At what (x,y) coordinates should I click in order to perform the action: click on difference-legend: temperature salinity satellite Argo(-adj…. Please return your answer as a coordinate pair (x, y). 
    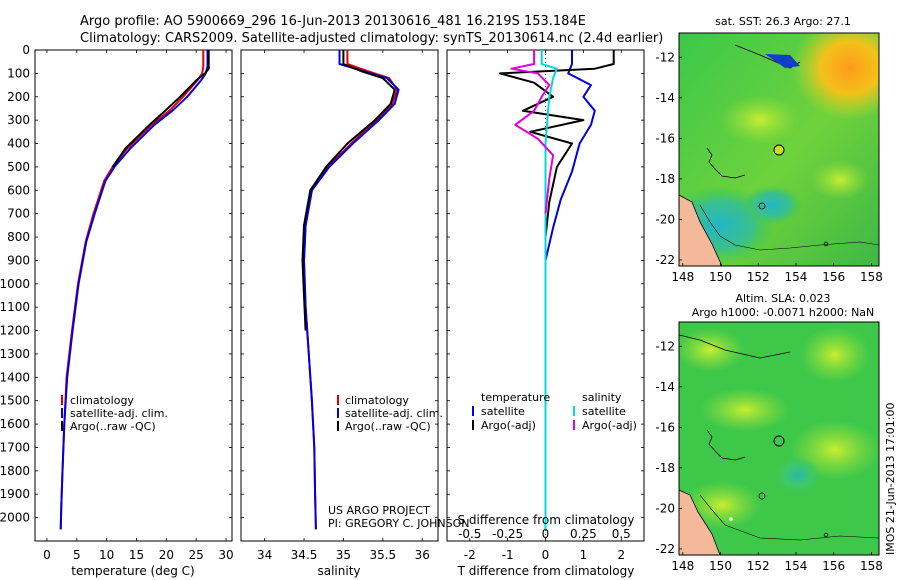
    Looking at the image, I should click on (554, 411).